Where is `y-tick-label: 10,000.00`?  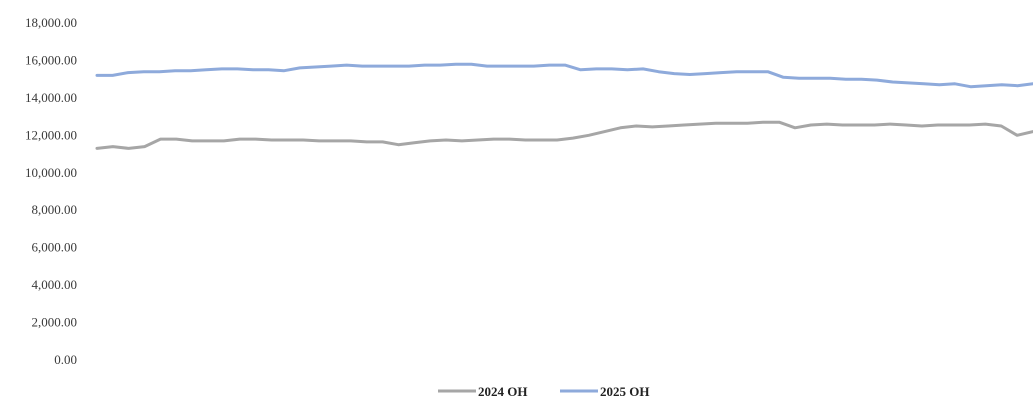 y-tick-label: 10,000.00 is located at coordinates (51, 172).